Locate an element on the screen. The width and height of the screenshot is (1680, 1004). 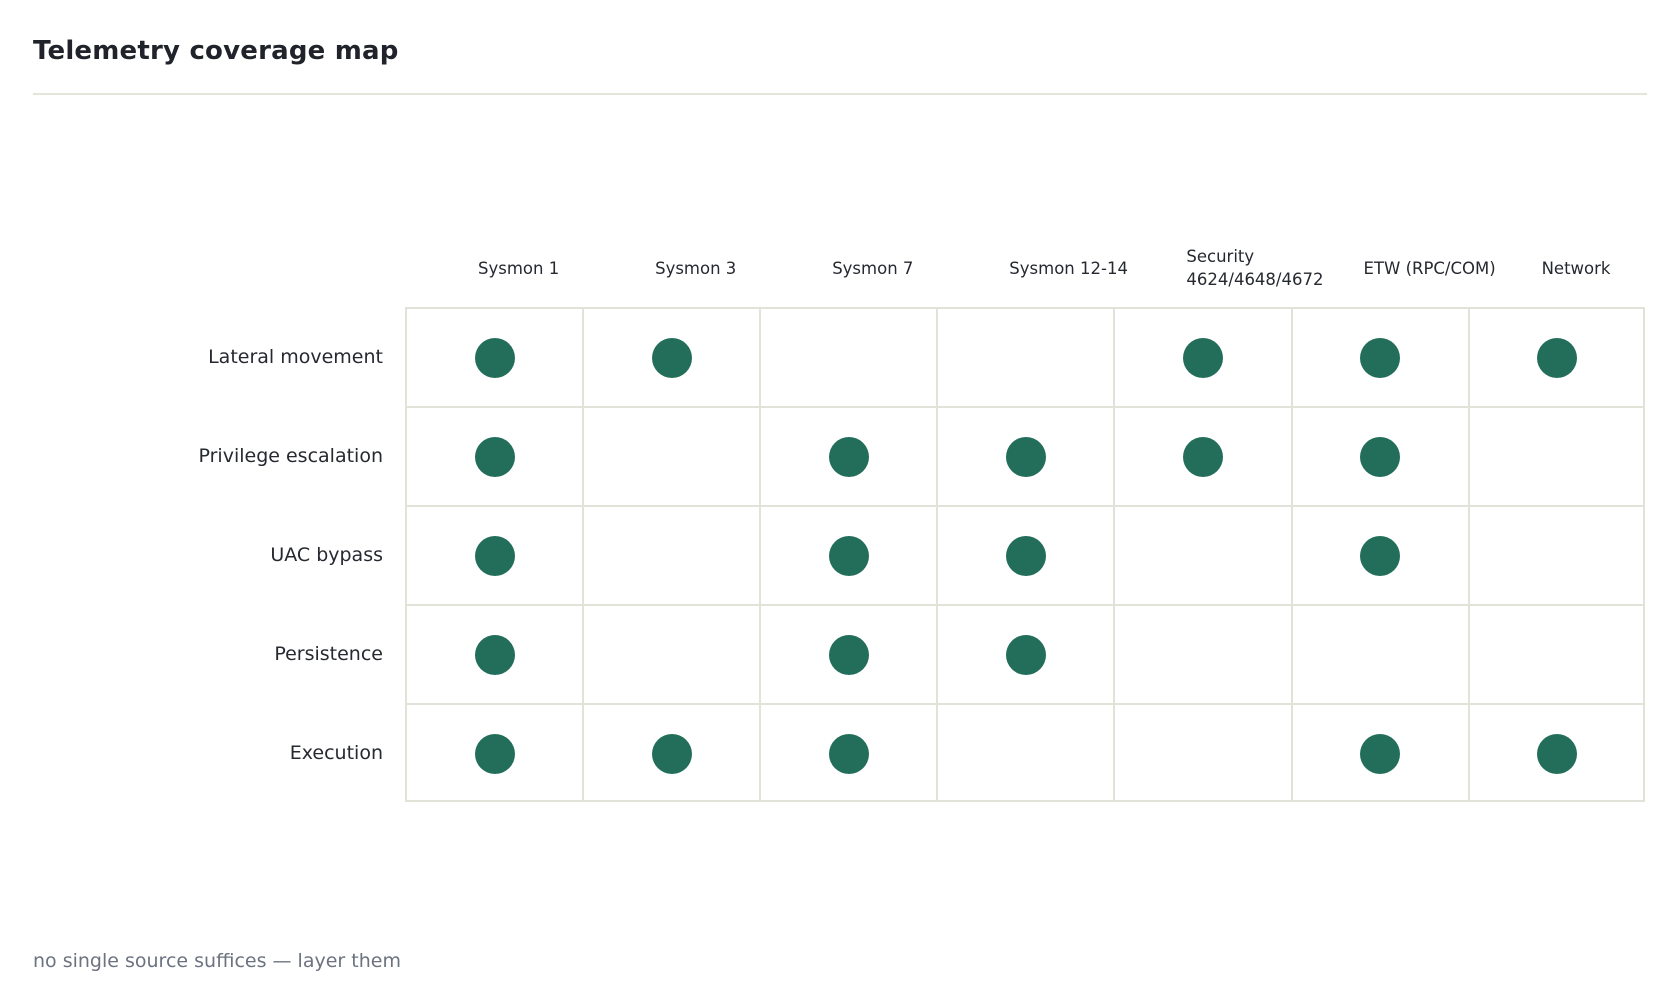
column-header-2: Sysmon 3 is located at coordinates (695, 268).